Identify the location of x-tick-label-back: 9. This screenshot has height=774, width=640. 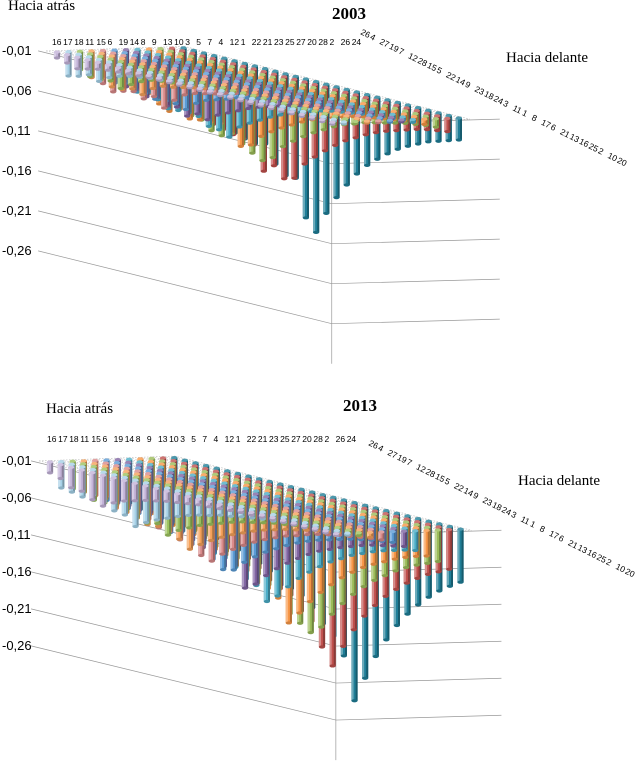
(154, 42).